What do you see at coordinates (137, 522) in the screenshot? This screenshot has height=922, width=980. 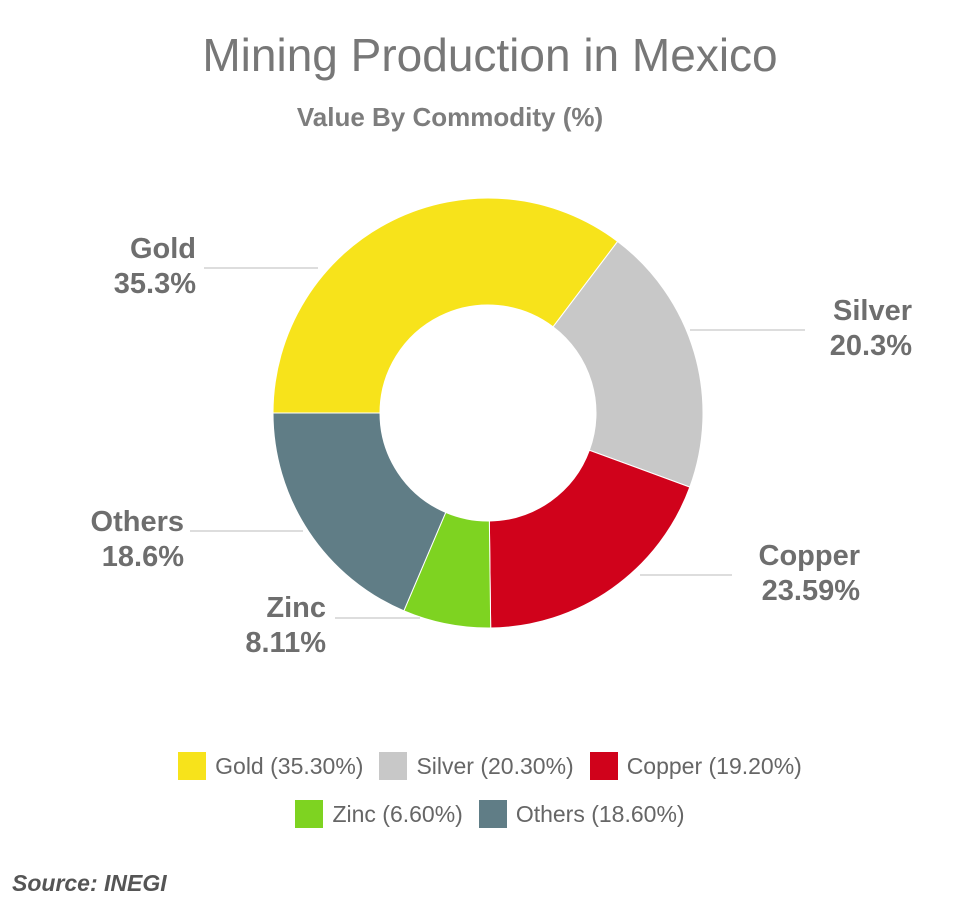 I see `callout-label-others: Others` at bounding box center [137, 522].